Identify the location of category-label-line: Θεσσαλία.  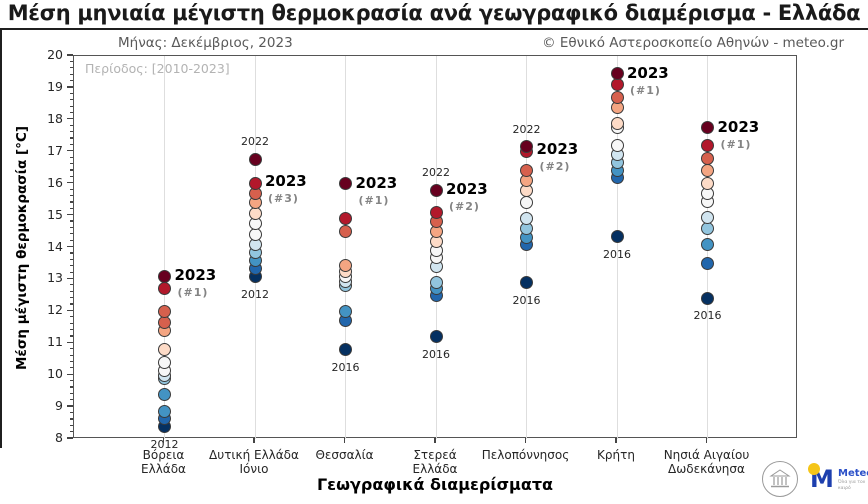
(344, 455).